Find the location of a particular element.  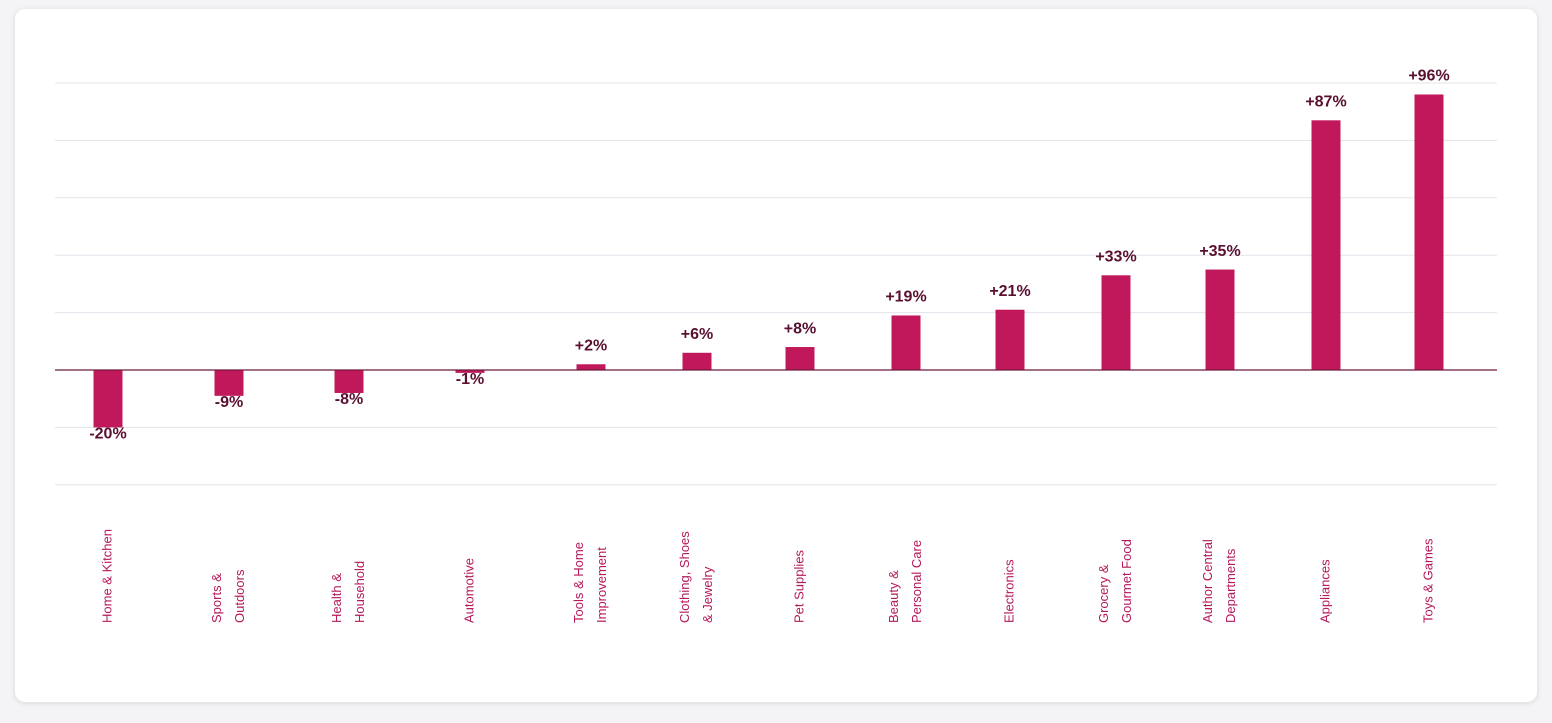

value-label: +87% is located at coordinates (1325, 102).